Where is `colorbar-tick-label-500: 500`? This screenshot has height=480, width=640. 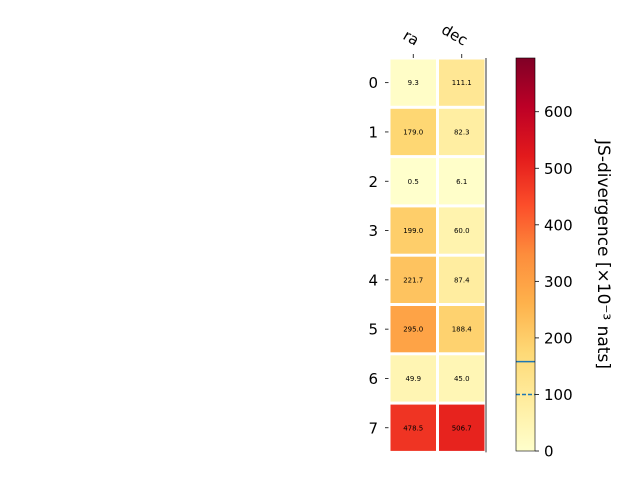
colorbar-tick-label-500: 500 is located at coordinates (558, 169).